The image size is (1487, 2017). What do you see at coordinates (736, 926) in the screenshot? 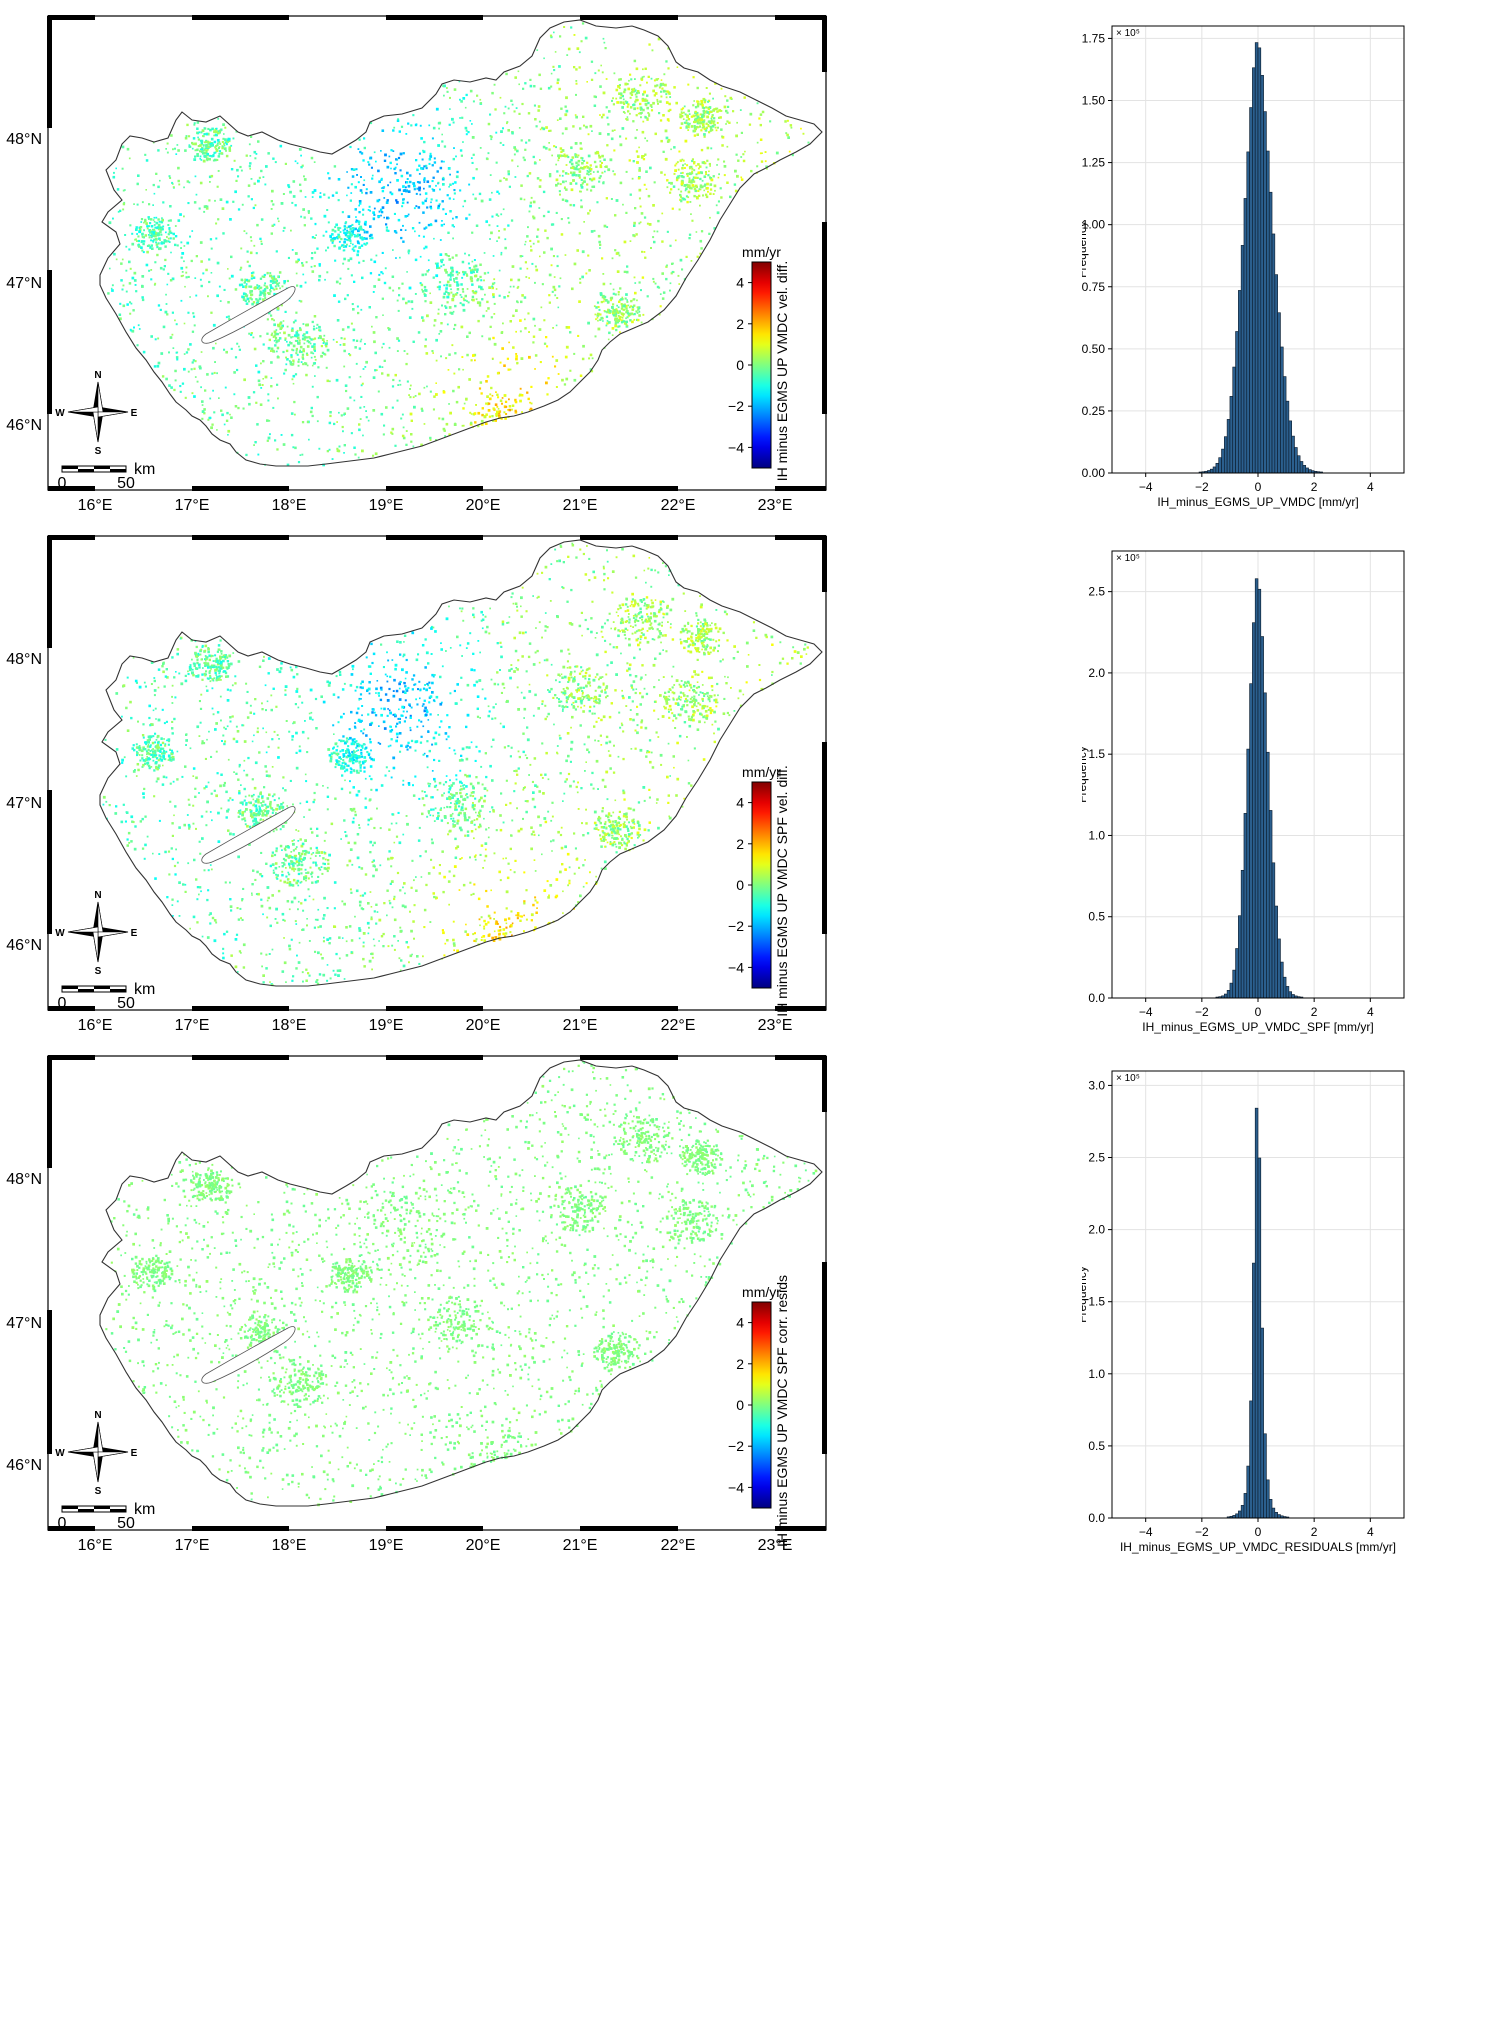
I see `colorbar-tick-label: −2` at bounding box center [736, 926].